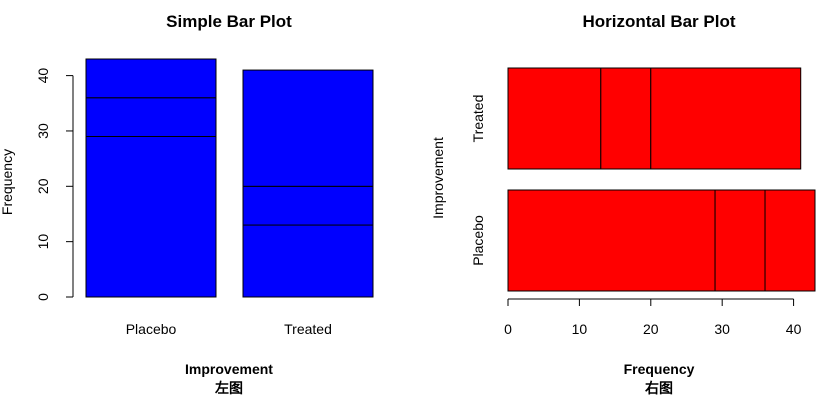 This screenshot has height=409, width=821. I want to click on left-y-axis-label: Frequency, so click(7, 182).